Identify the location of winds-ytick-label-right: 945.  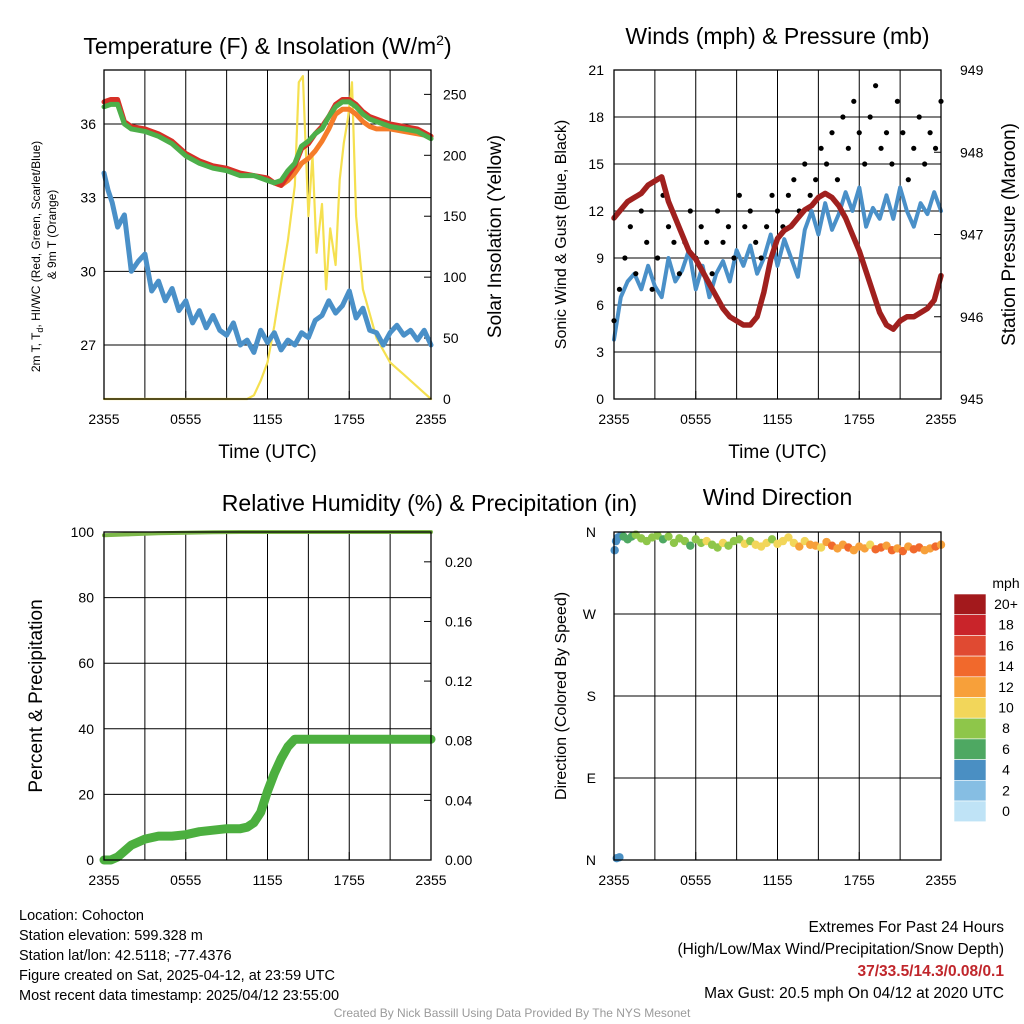
(972, 399).